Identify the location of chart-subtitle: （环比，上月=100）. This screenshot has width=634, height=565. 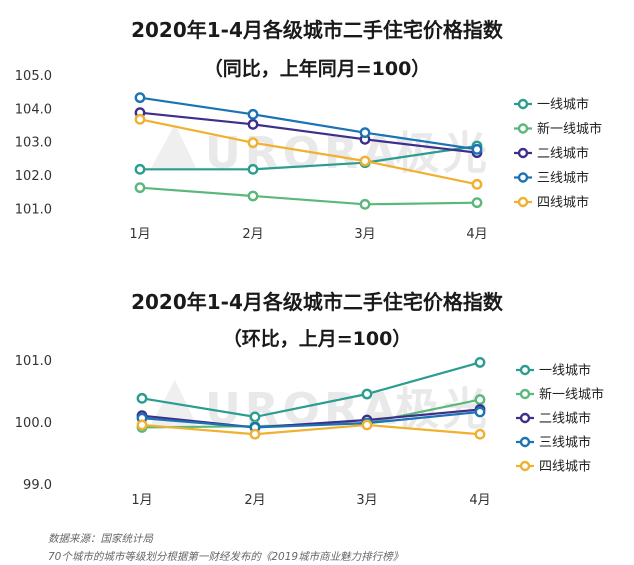
(317, 339).